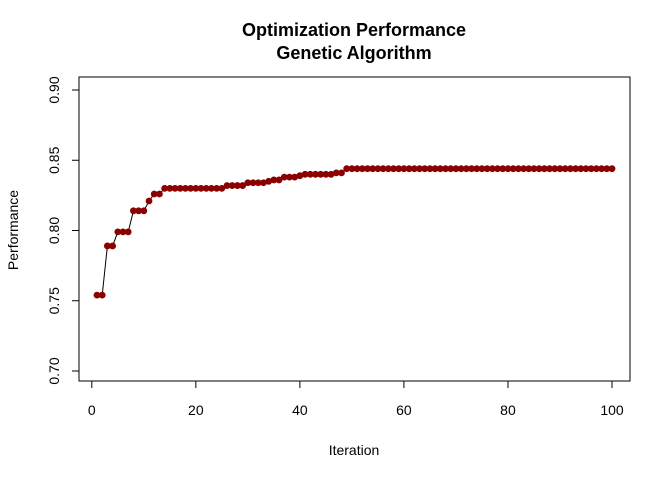 This screenshot has width=672, height=485. Describe the element at coordinates (13, 230) in the screenshot. I see `y-axis-label: Performance` at that location.